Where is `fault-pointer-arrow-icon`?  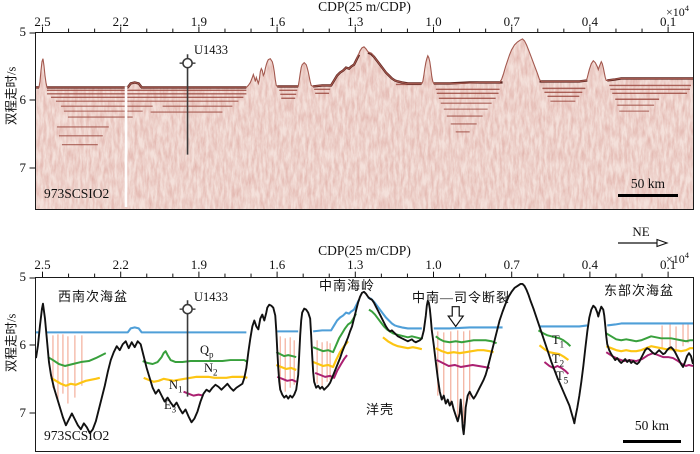
fault-pointer-arrow-icon is located at coordinates (456, 317).